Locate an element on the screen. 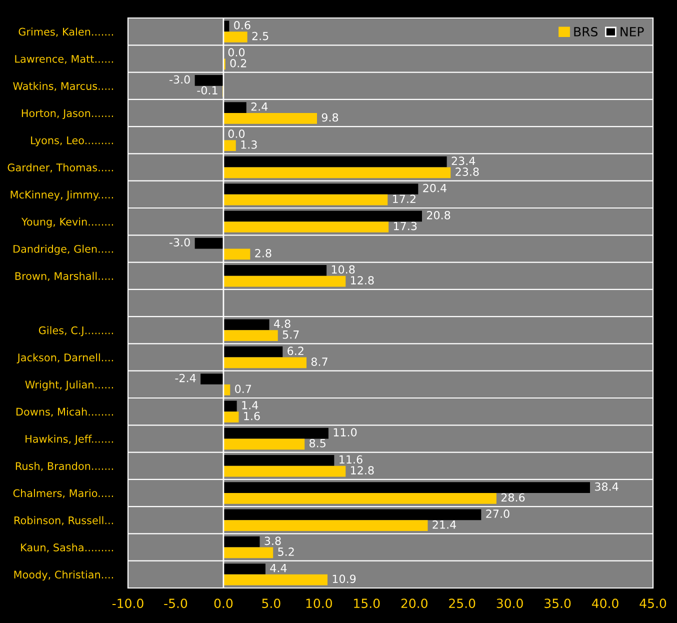  data-label: 8.7 is located at coordinates (319, 362).